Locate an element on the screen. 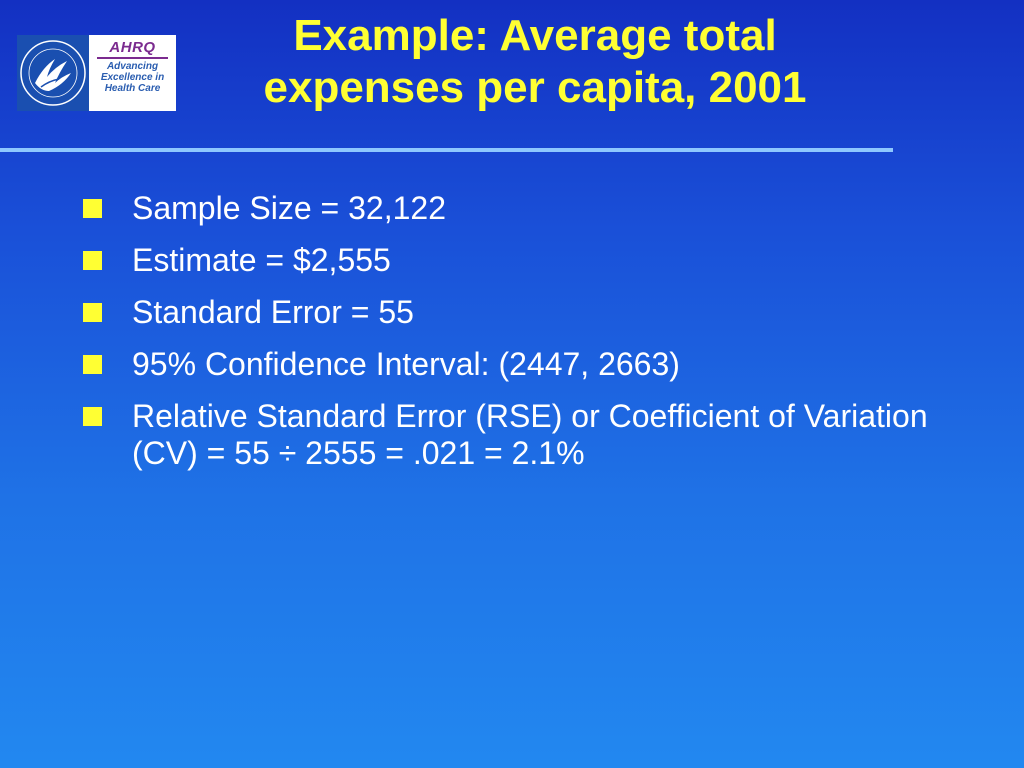  bullet-item-estimate: Estimate = $2,555 is located at coordinates (522, 260).